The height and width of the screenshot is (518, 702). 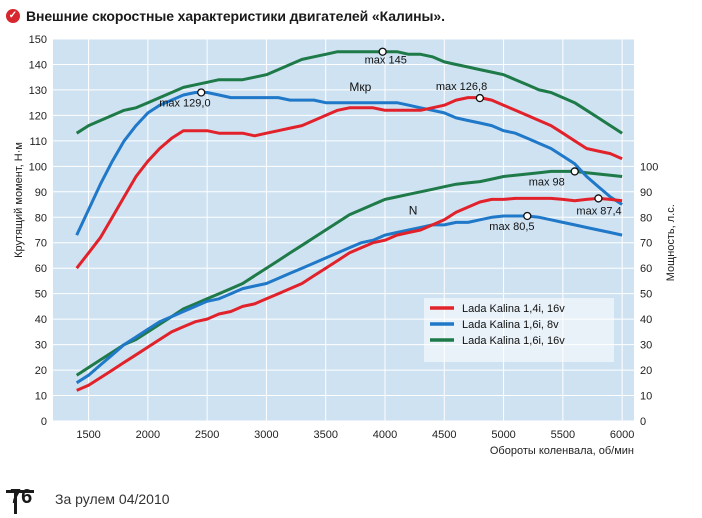 What do you see at coordinates (646, 295) in the screenshot?
I see `y-tick-label-right: 50` at bounding box center [646, 295].